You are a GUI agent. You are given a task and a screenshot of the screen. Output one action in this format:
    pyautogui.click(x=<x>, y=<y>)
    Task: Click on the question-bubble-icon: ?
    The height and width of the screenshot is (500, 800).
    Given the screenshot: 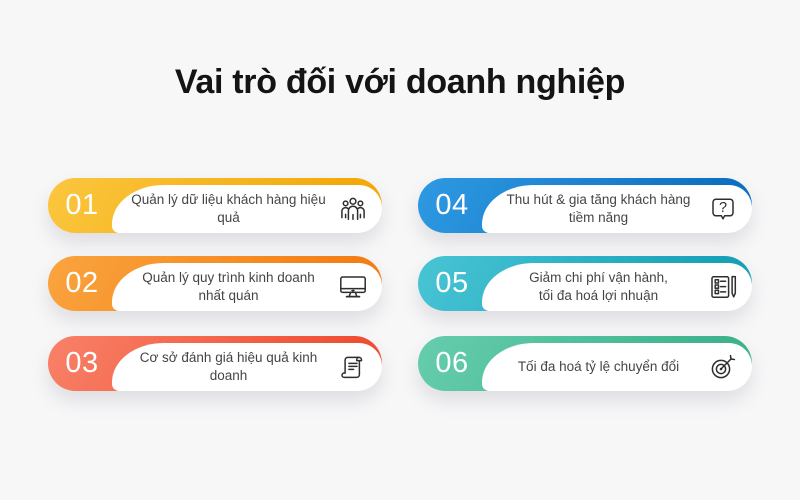 What is the action you would take?
    pyautogui.click(x=723, y=209)
    